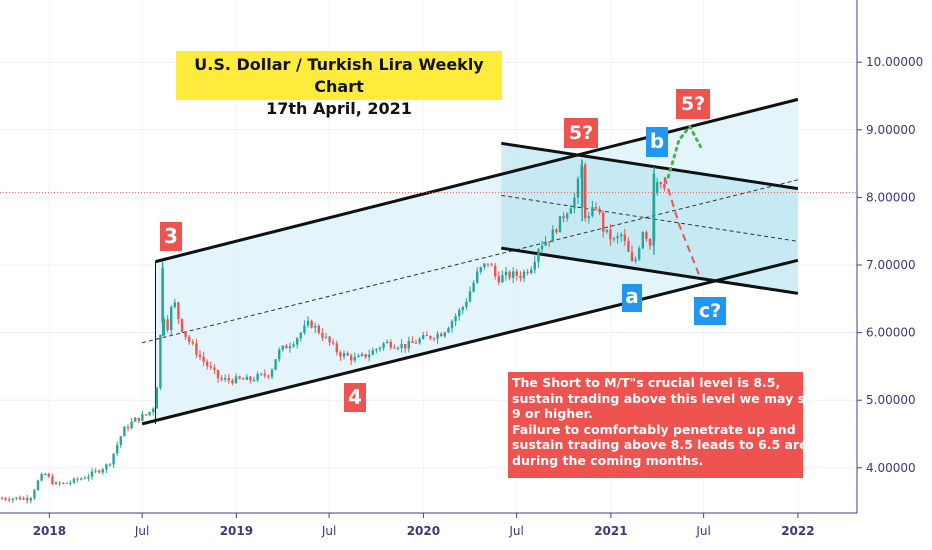 This screenshot has width=932, height=550. Describe the element at coordinates (650, 166) in the screenshot. I see `secondary-channel-upper-line` at that location.